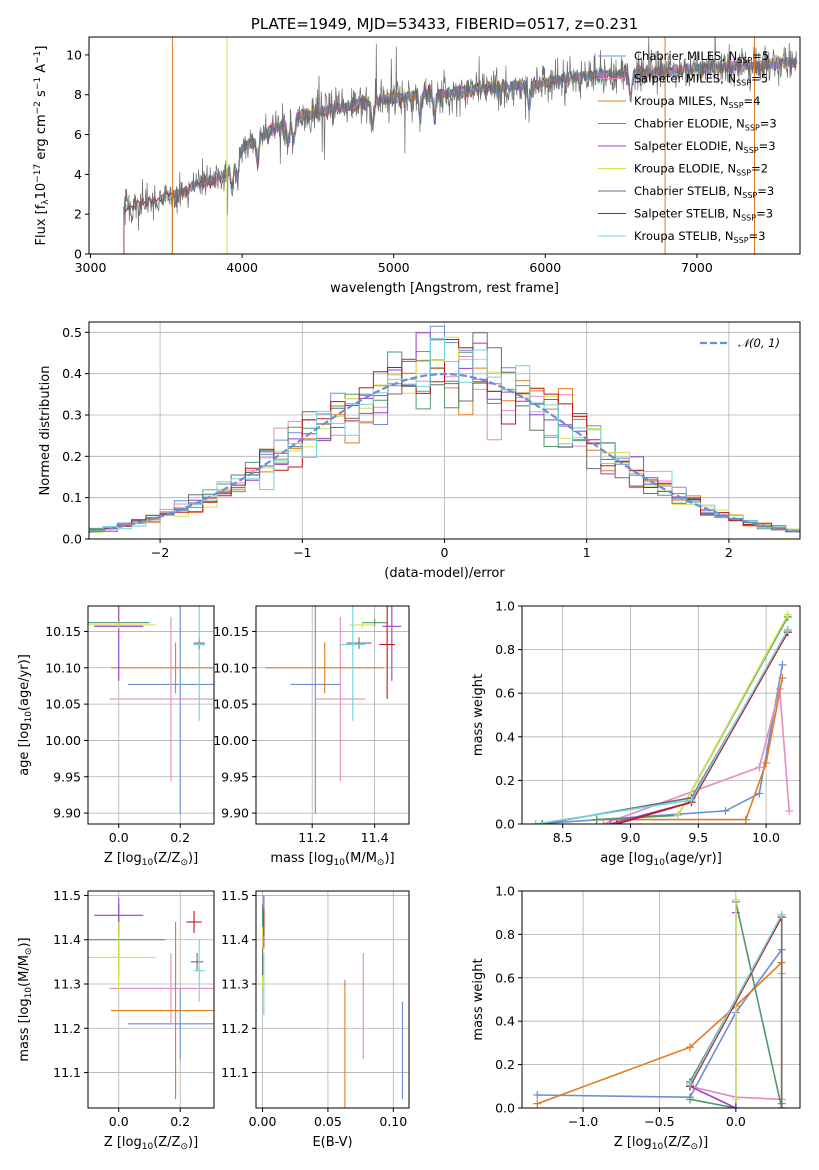 This screenshot has height=1170, width=819. What do you see at coordinates (444, 573) in the screenshot?
I see `residuals-xlabel: (data-model)/error` at bounding box center [444, 573].